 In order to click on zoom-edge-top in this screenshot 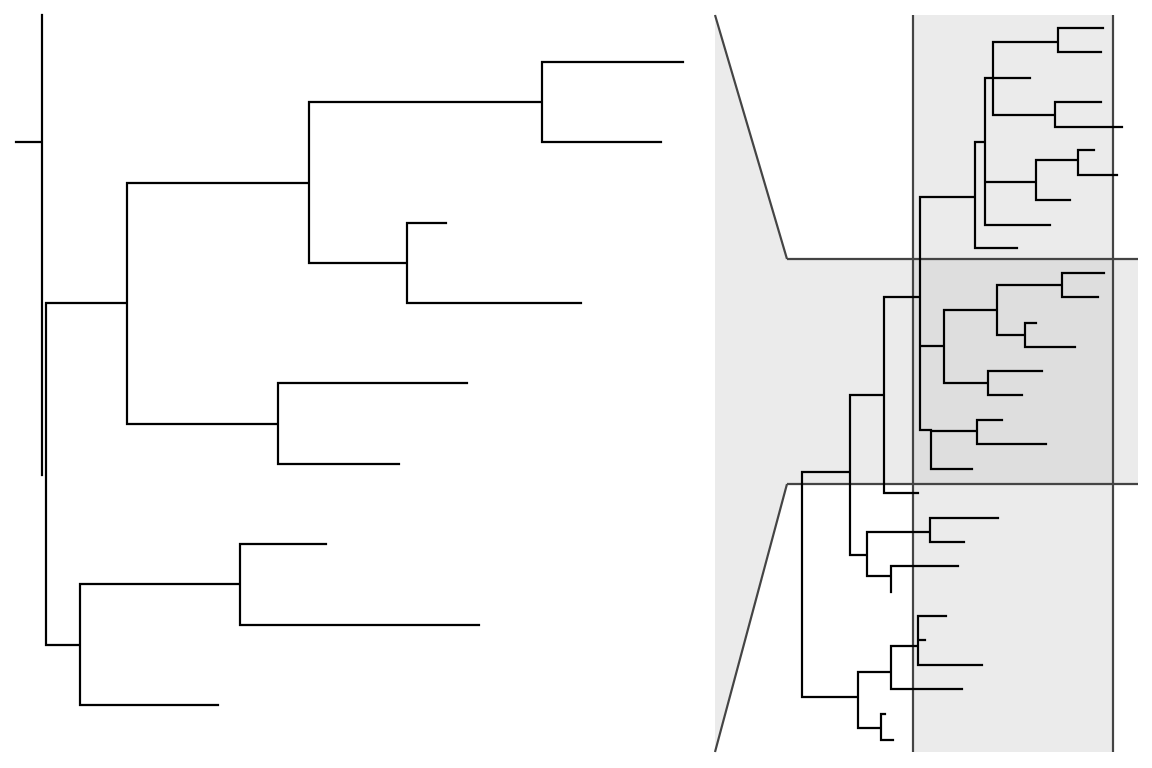, I will do `click(751, 137)`.